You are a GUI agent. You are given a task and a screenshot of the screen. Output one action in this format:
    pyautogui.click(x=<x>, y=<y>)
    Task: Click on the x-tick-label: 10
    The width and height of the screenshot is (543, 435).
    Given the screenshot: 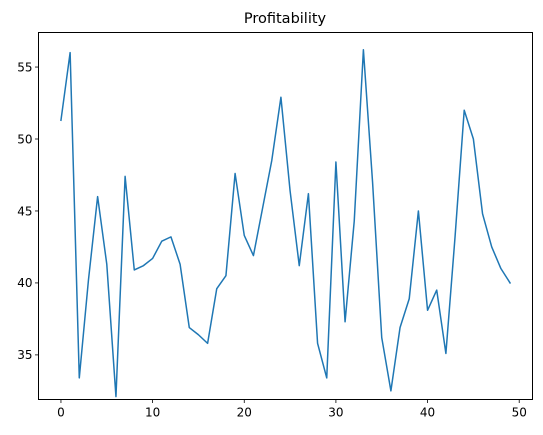 What is the action you would take?
    pyautogui.click(x=152, y=413)
    